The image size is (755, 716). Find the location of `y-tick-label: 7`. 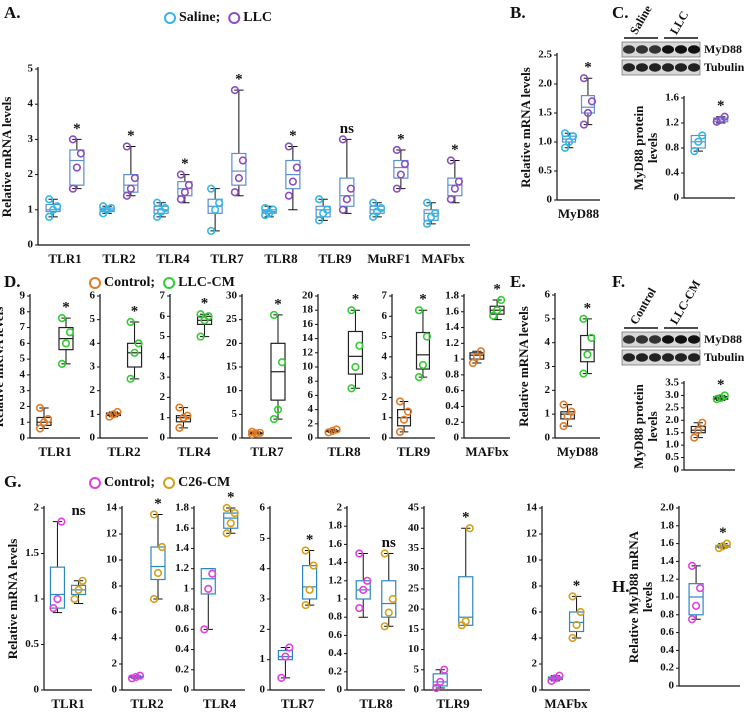

y-tick-label: 7 is located at coordinates (163, 296).